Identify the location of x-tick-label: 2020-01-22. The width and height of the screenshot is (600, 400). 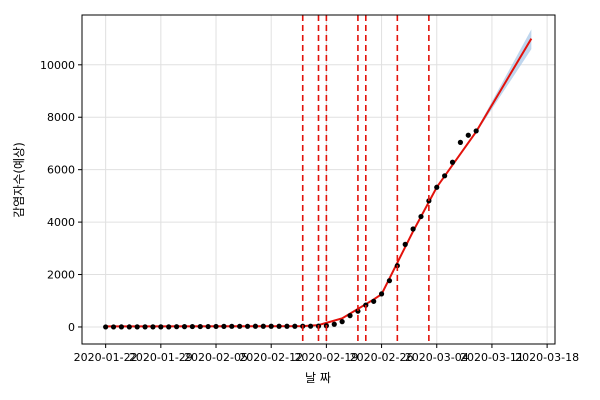
(106, 357).